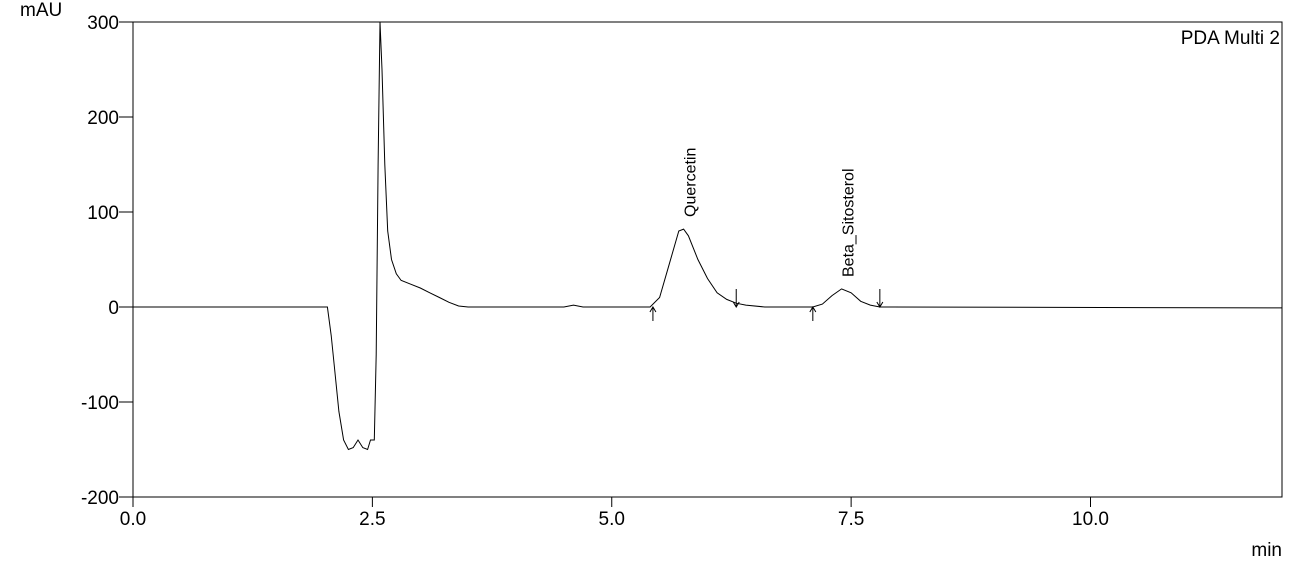 The image size is (1302, 563). What do you see at coordinates (612, 519) in the screenshot?
I see `x-tick-label: 5.0` at bounding box center [612, 519].